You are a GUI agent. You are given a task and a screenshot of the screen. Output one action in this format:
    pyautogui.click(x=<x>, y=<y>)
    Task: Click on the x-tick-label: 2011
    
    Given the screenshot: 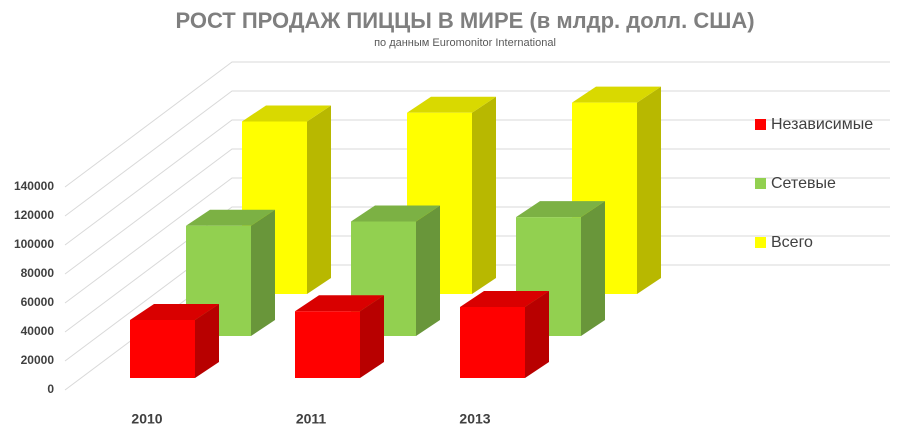 What is the action you would take?
    pyautogui.click(x=311, y=419)
    